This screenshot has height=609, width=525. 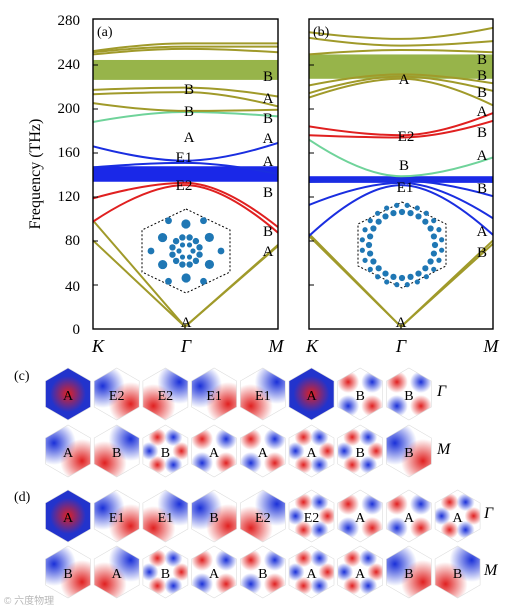 I want to click on panel-a-inset, so click(x=186, y=251).